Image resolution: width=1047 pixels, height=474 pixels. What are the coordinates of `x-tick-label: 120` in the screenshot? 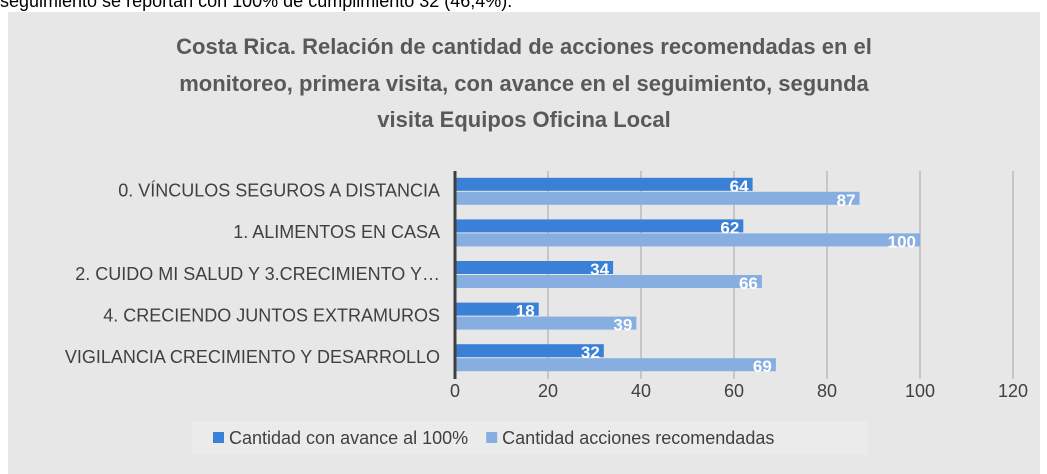 It's located at (1013, 391).